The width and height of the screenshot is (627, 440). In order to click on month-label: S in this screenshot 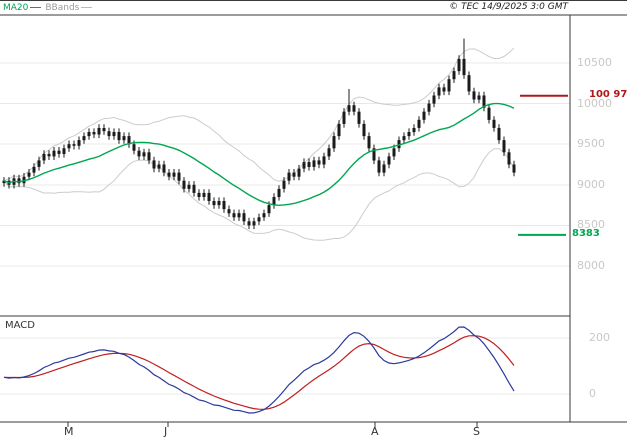, I will do `click(476, 431)`.